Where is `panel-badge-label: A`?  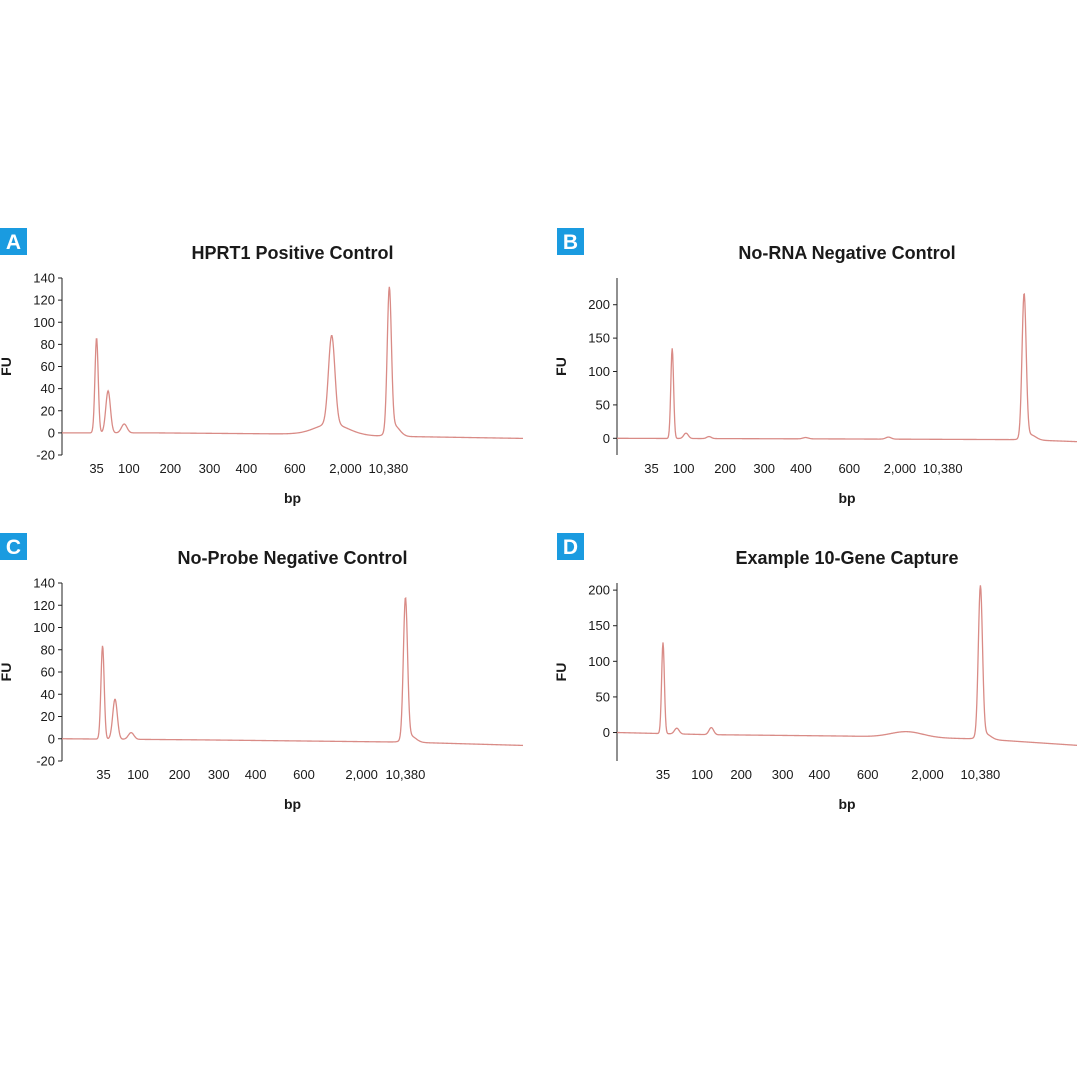 panel-badge-label: A is located at coordinates (13, 242).